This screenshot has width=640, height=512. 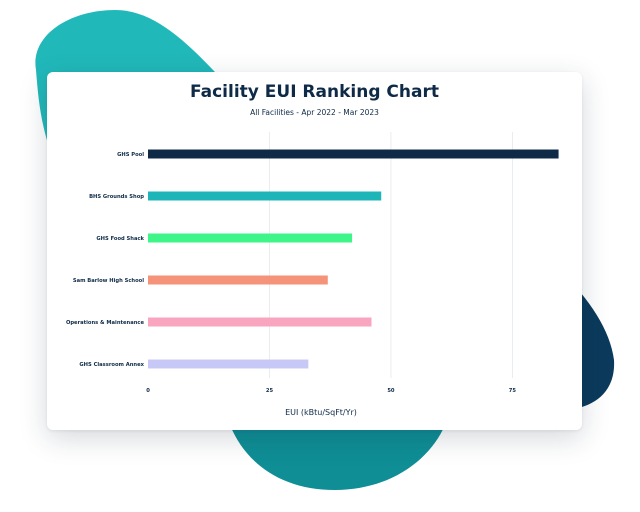 I want to click on x-axis-label: EUI (kBtu/SqFt/Yr), so click(x=321, y=412).